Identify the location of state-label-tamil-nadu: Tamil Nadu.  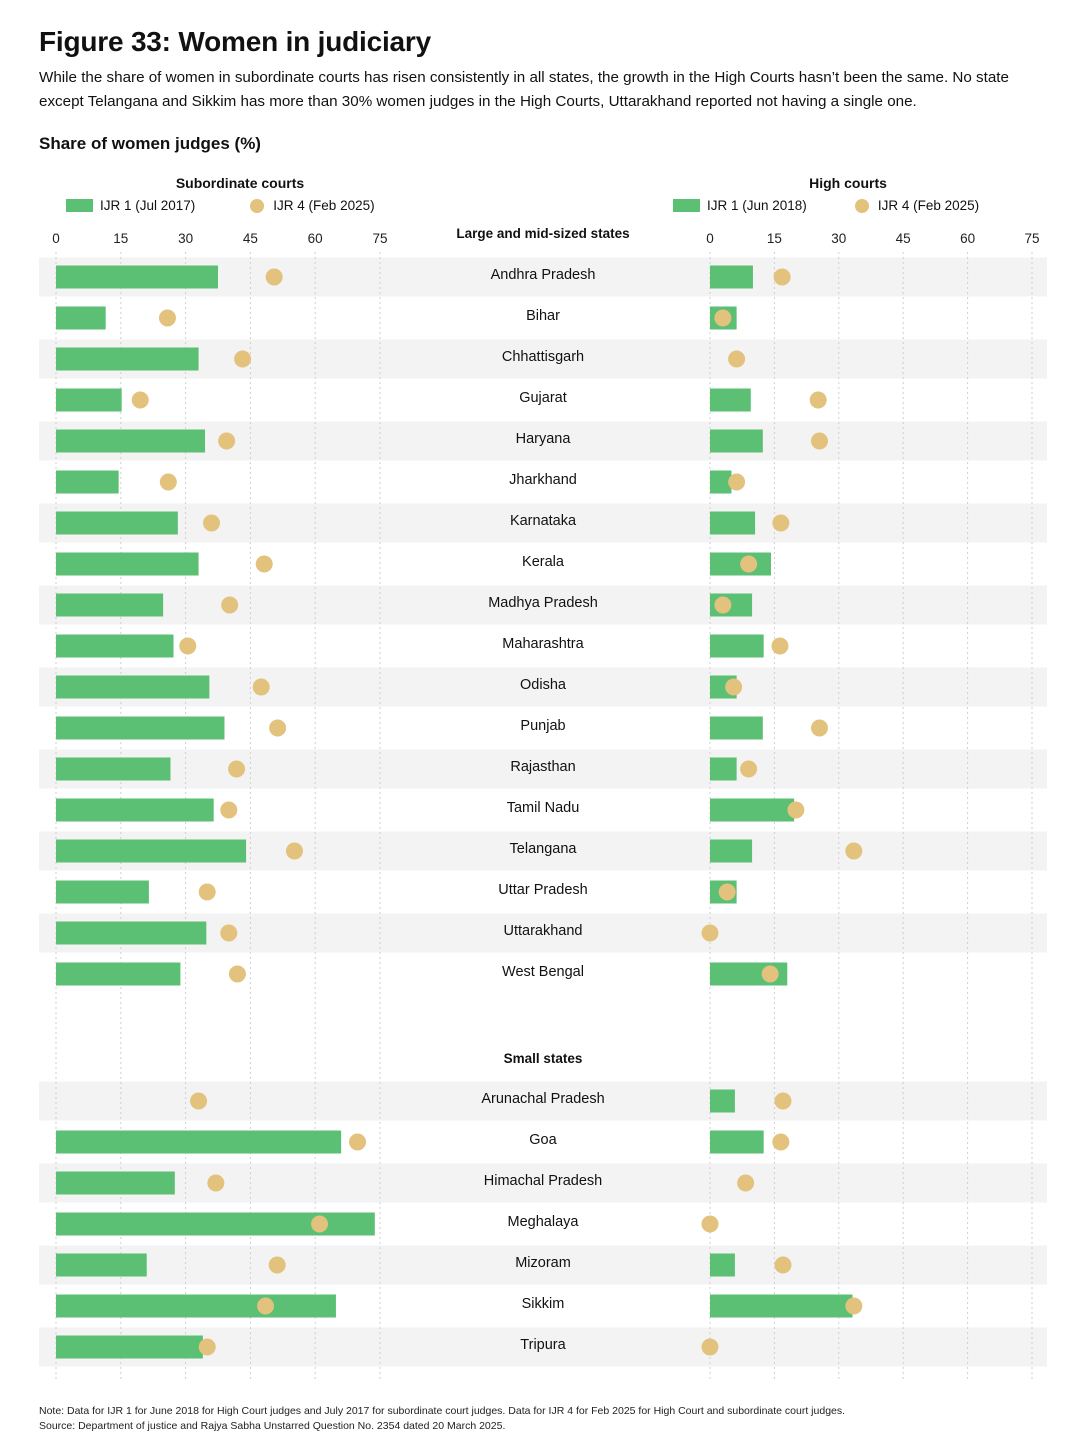
(543, 808).